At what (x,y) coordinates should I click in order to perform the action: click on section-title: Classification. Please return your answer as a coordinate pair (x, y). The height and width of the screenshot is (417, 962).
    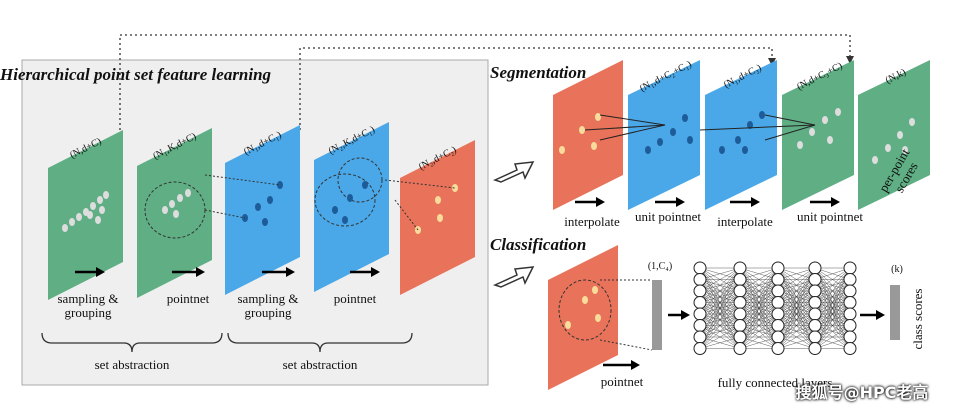
    Looking at the image, I should click on (538, 244).